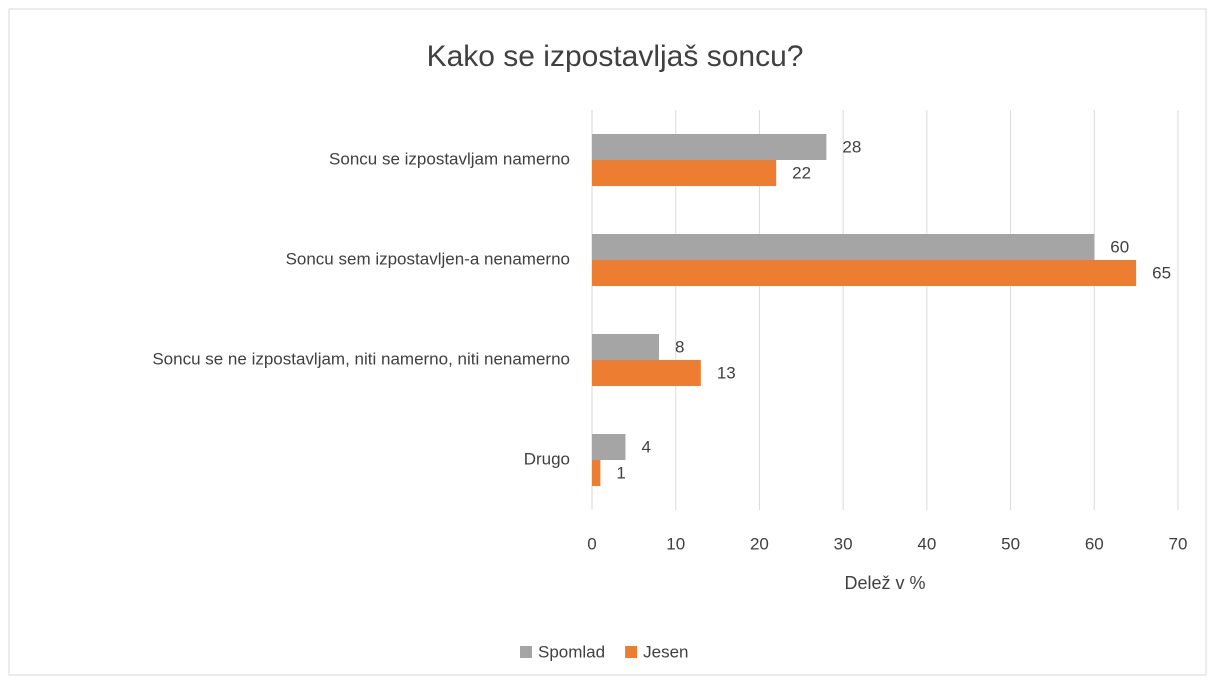  I want to click on data-label: 65, so click(1161, 272).